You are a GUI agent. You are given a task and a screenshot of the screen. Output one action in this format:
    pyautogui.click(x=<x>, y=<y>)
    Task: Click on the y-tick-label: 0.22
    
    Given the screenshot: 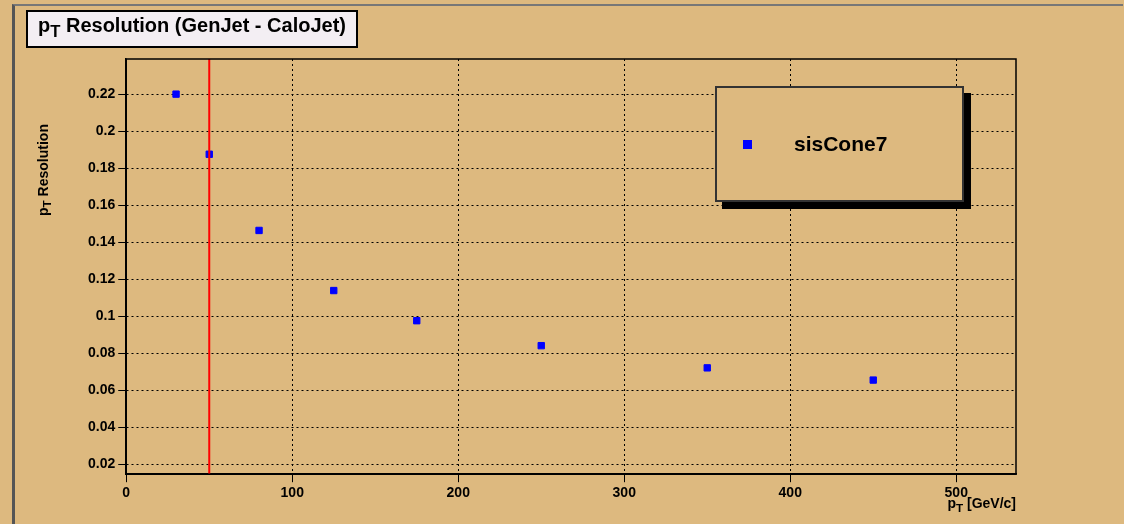 What is the action you would take?
    pyautogui.click(x=102, y=93)
    